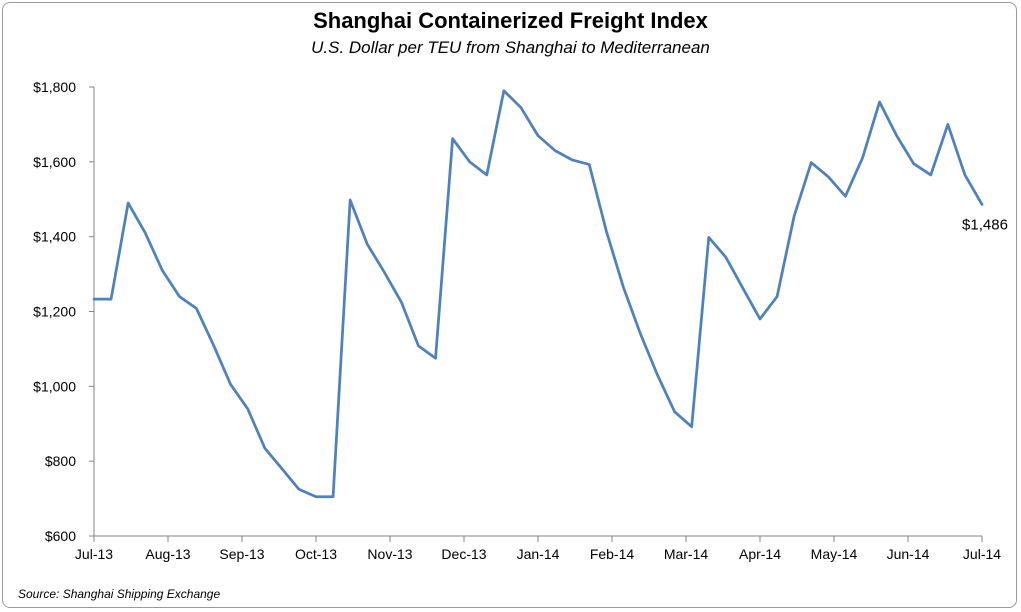  Describe the element at coordinates (389, 554) in the screenshot. I see `x-tick-label: Nov-13` at that location.